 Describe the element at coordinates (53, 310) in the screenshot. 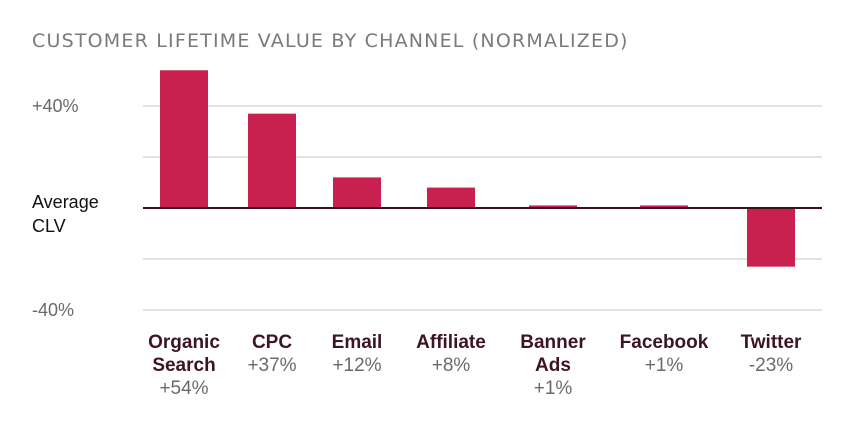

I see `y-tick-label: -40%` at that location.